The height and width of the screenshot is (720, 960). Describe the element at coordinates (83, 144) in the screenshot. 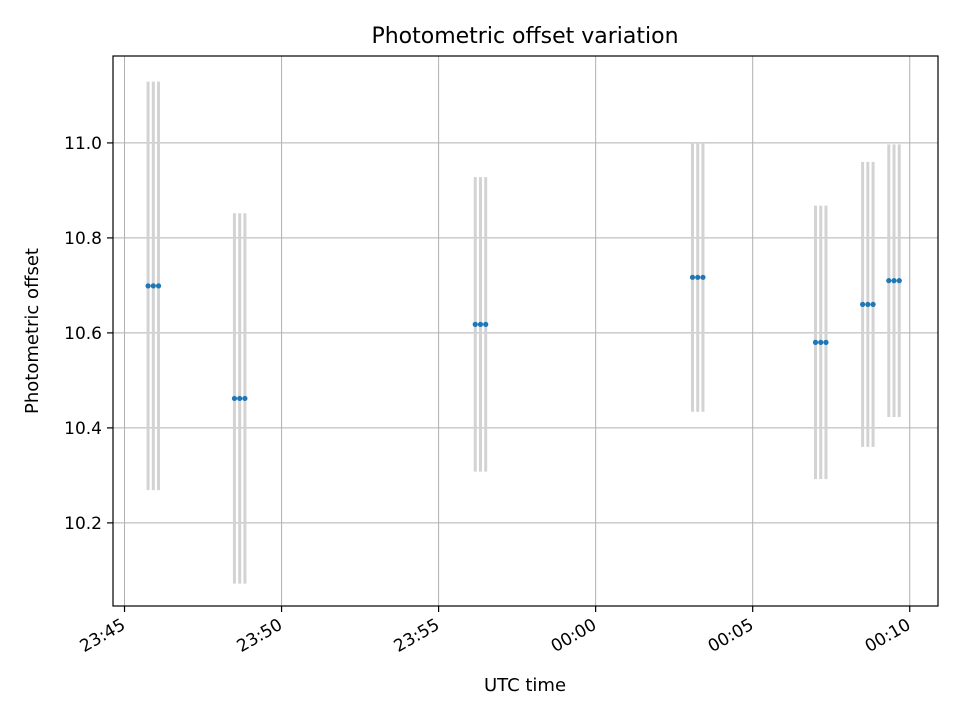

I see `y-tick-label: 11.0` at that location.